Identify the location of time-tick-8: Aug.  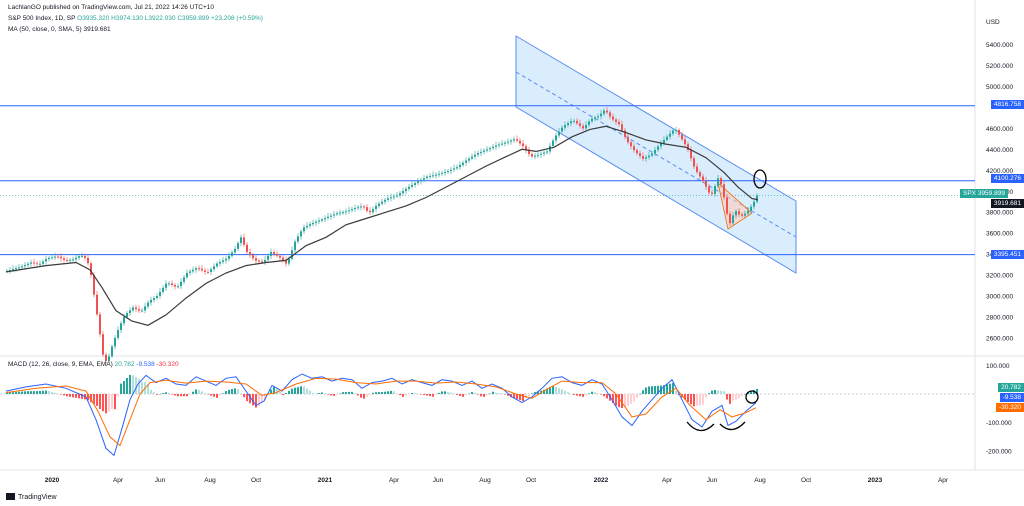
(485, 480).